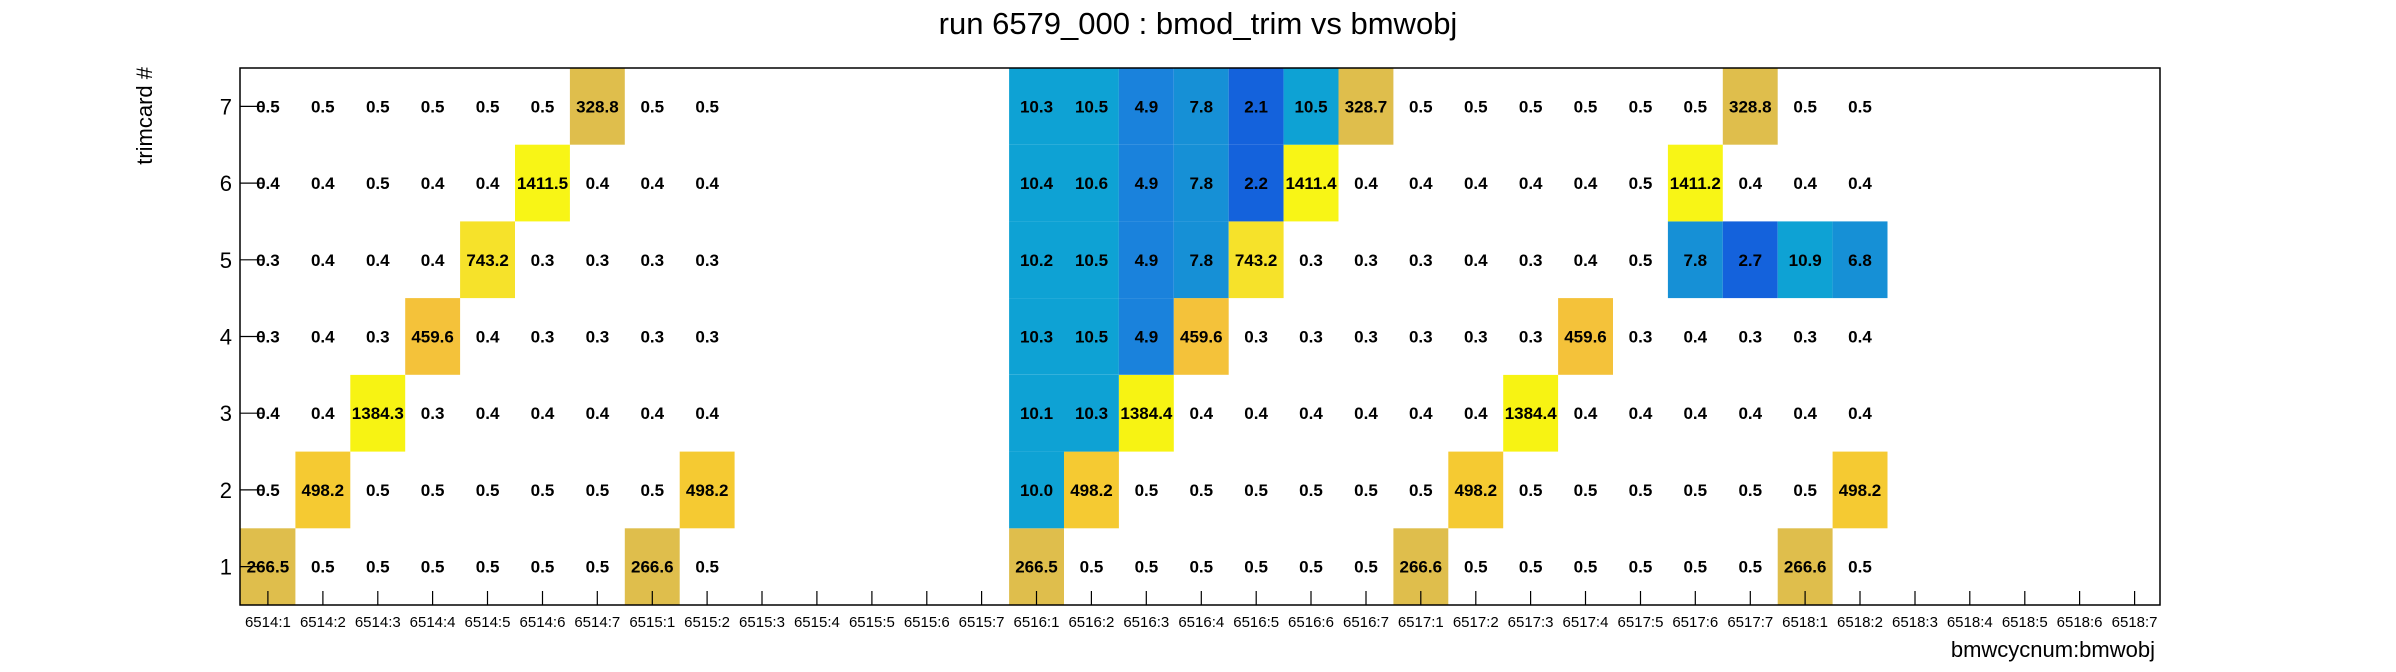 This screenshot has width=2396, height=672. What do you see at coordinates (927, 622) in the screenshot?
I see `x-tick-label: 6515:6` at bounding box center [927, 622].